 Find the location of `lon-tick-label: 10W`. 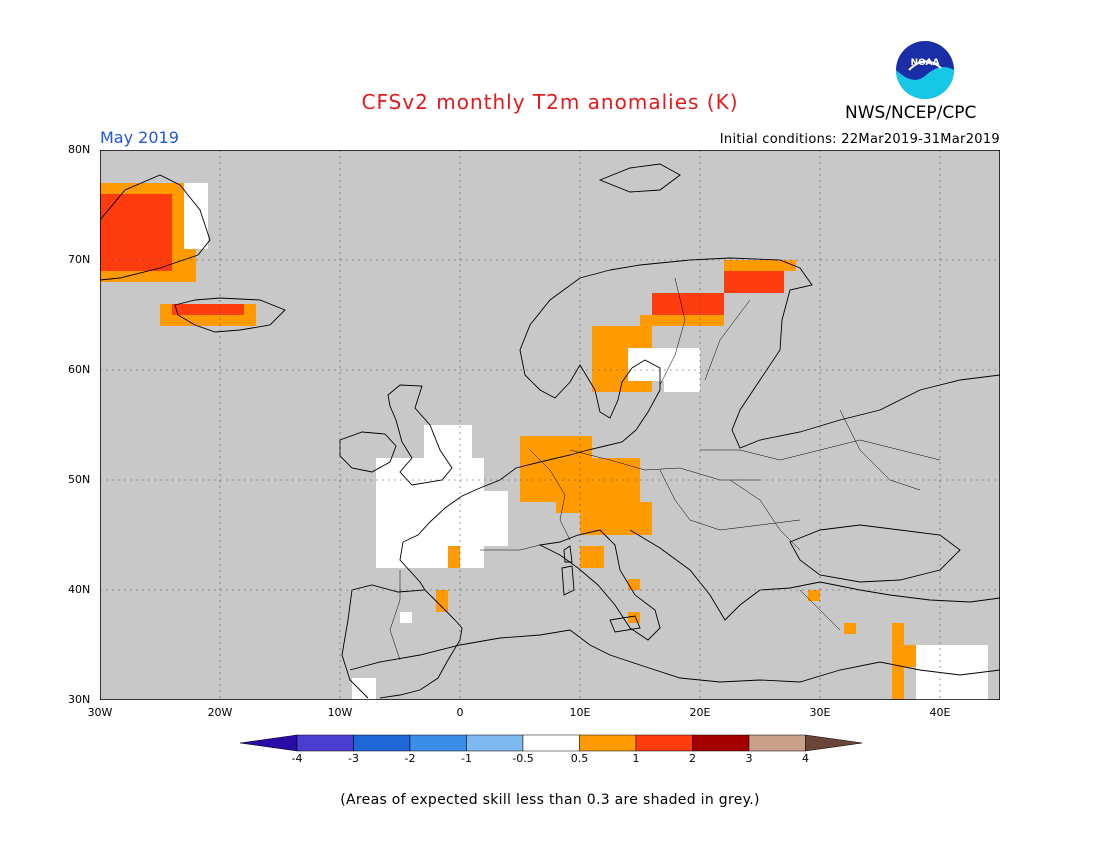

lon-tick-label: 10W is located at coordinates (340, 712).